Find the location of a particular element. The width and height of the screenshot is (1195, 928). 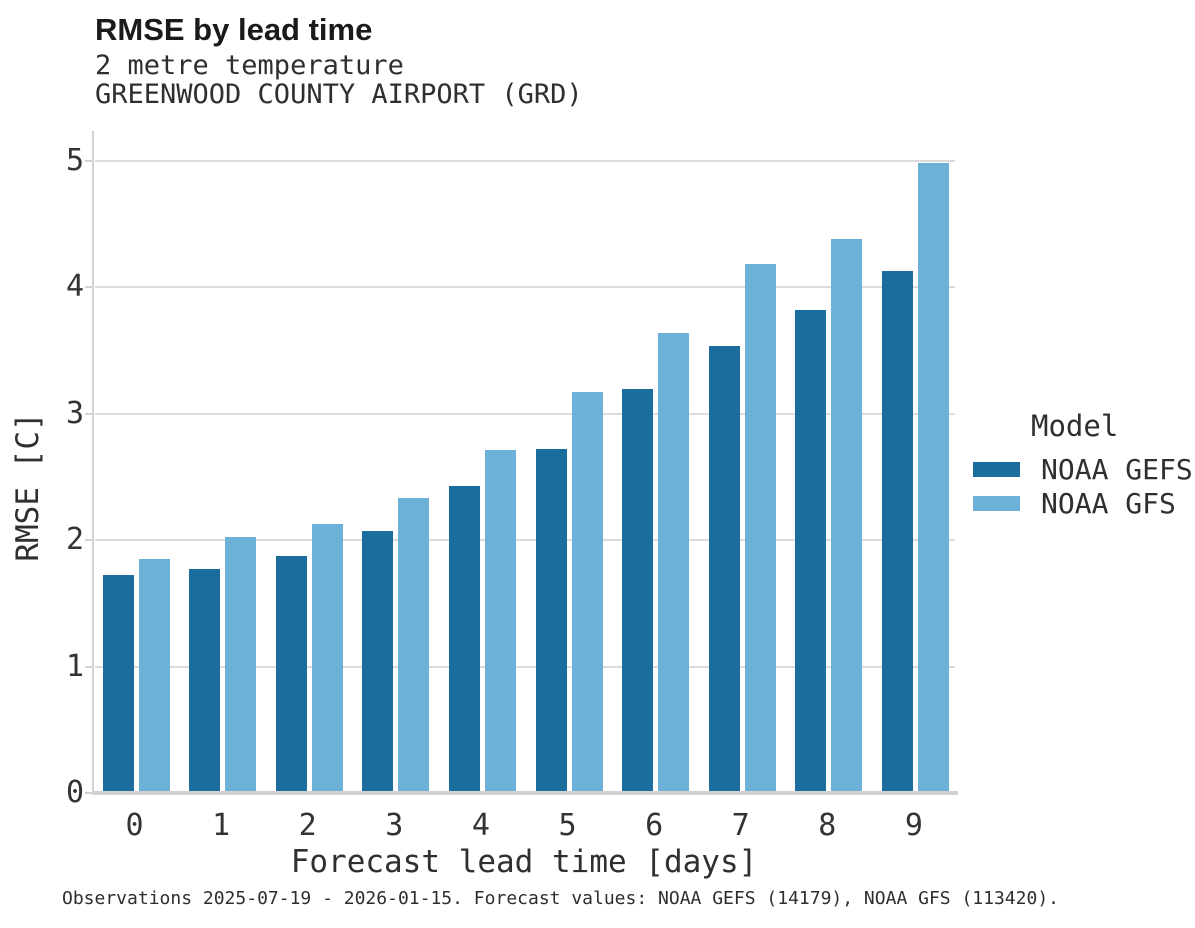

legend-item-noaa-gfs: NOAA GFS is located at coordinates (1083, 503).